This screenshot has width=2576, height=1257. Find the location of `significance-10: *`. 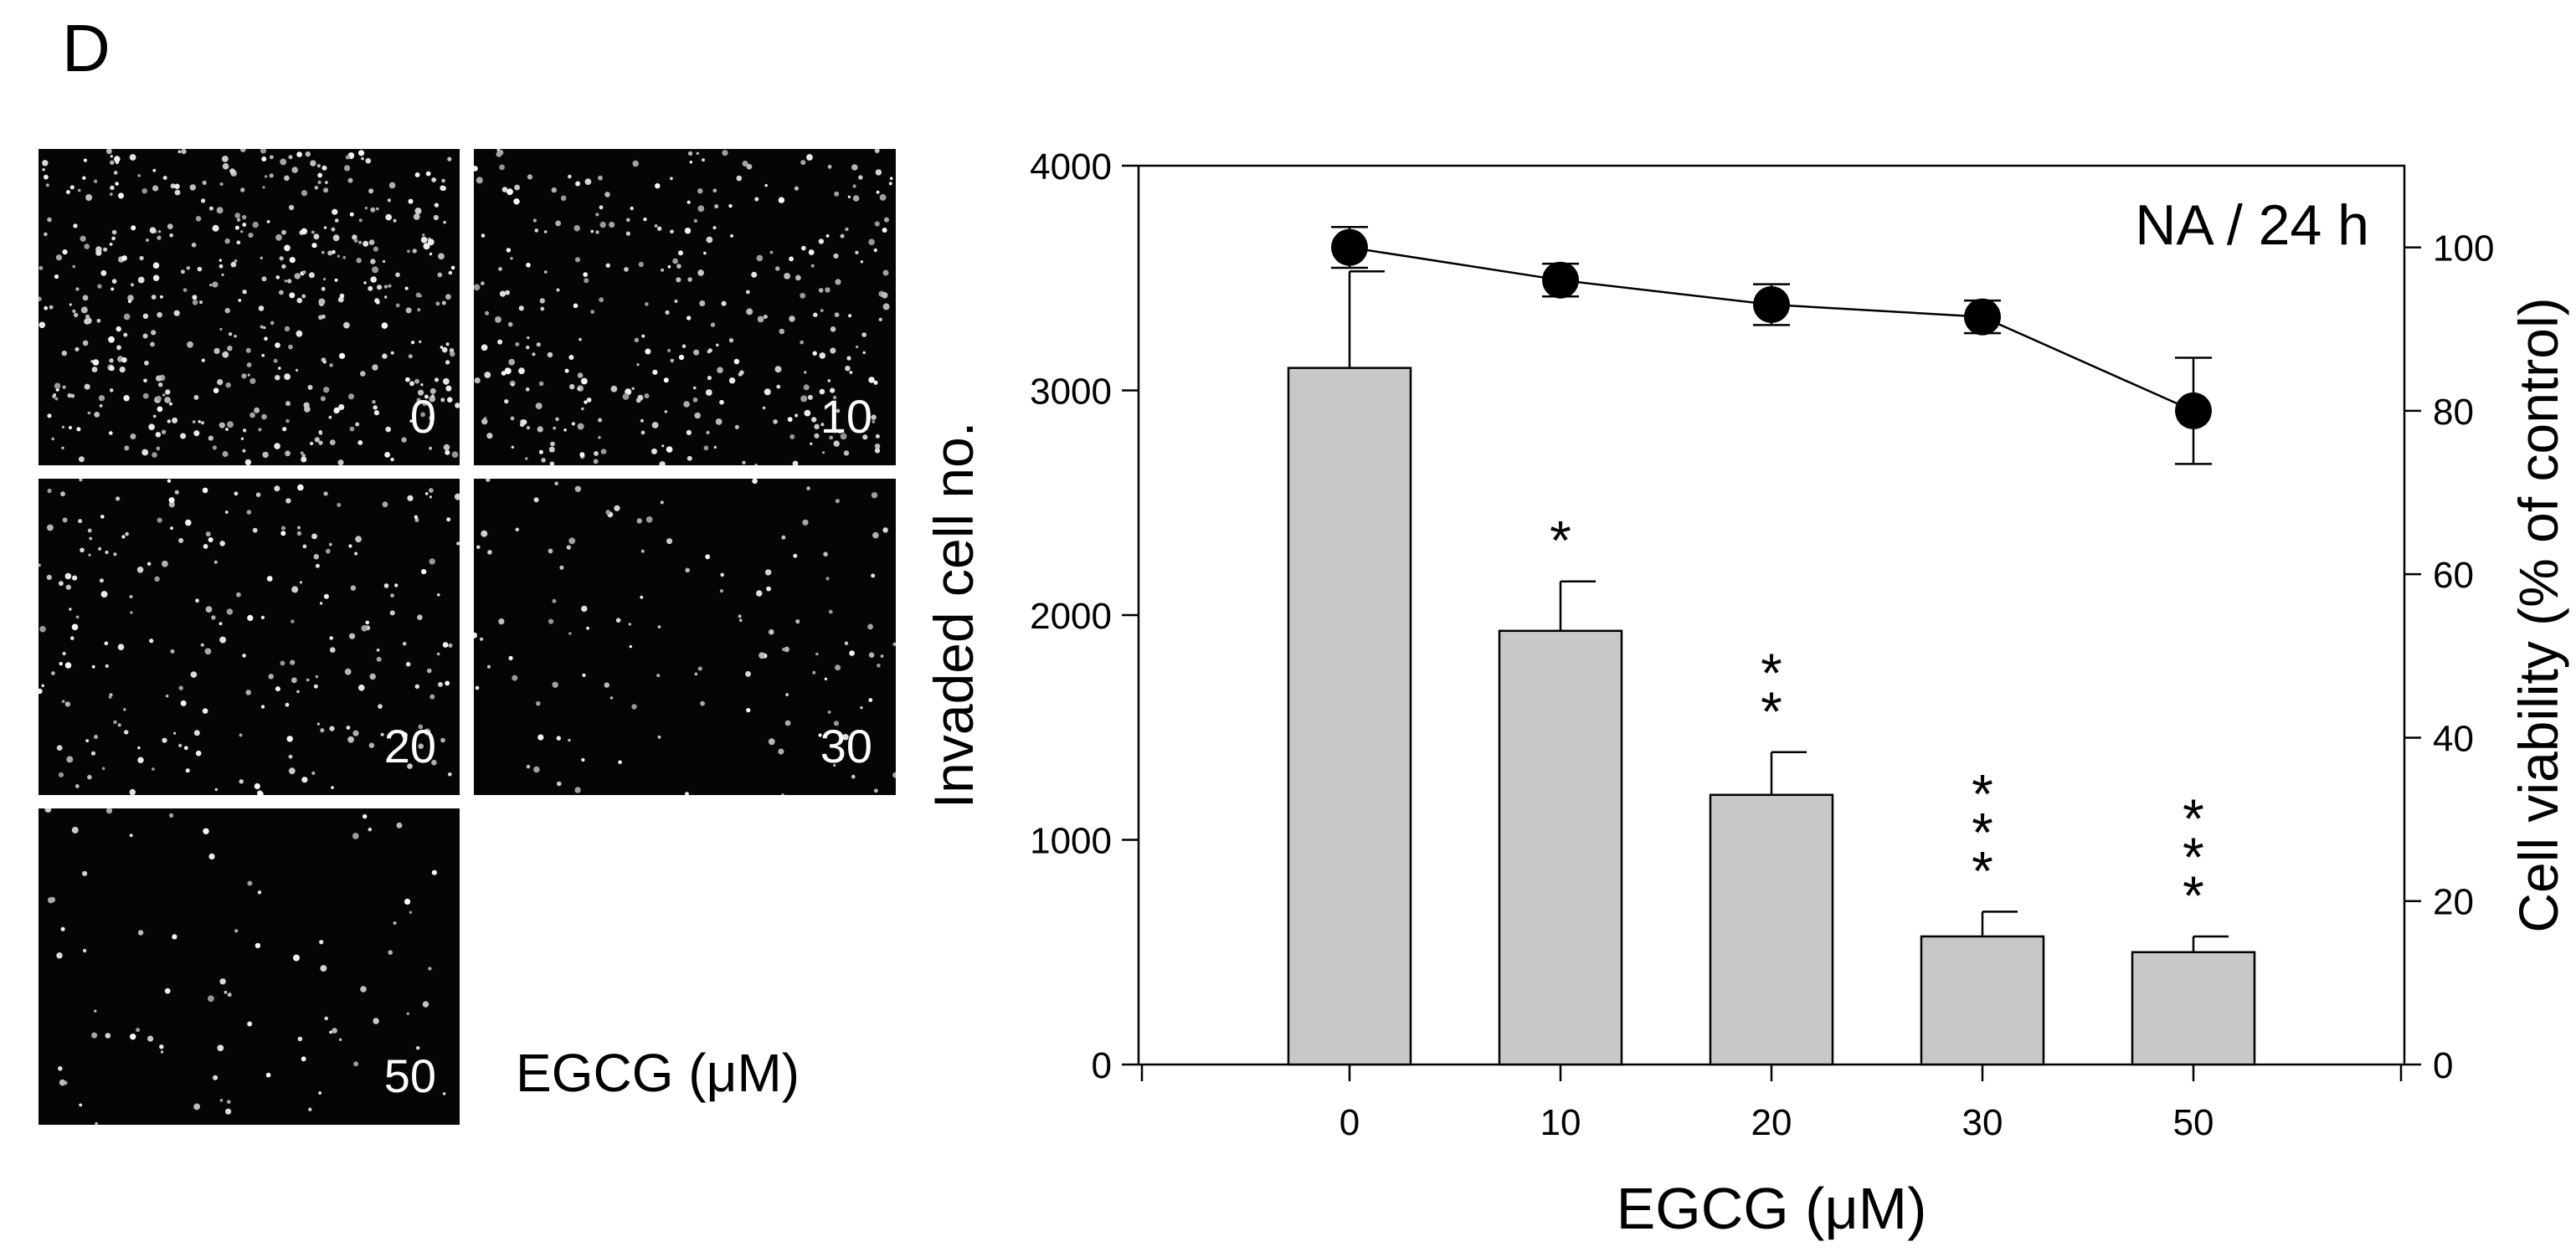

significance-10: * is located at coordinates (1561, 541).